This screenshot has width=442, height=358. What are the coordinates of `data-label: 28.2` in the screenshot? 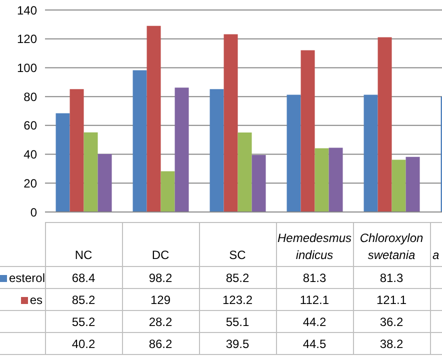 It's located at (160, 321).